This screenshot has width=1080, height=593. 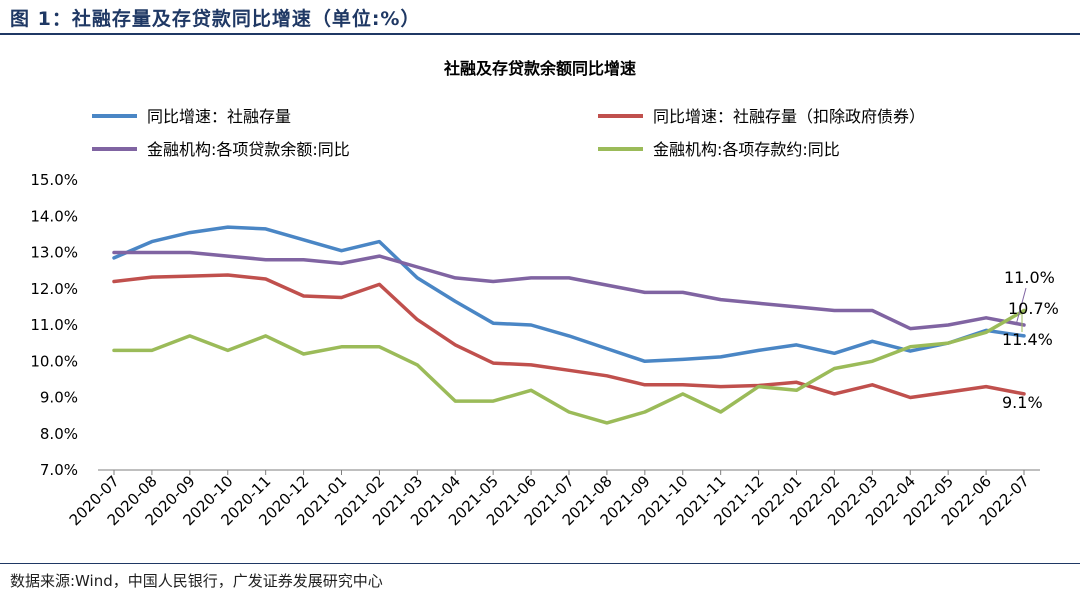 I want to click on figure-title: 图 1：社融存量及存贷款同比增速（单位:%）, so click(x=215, y=19).